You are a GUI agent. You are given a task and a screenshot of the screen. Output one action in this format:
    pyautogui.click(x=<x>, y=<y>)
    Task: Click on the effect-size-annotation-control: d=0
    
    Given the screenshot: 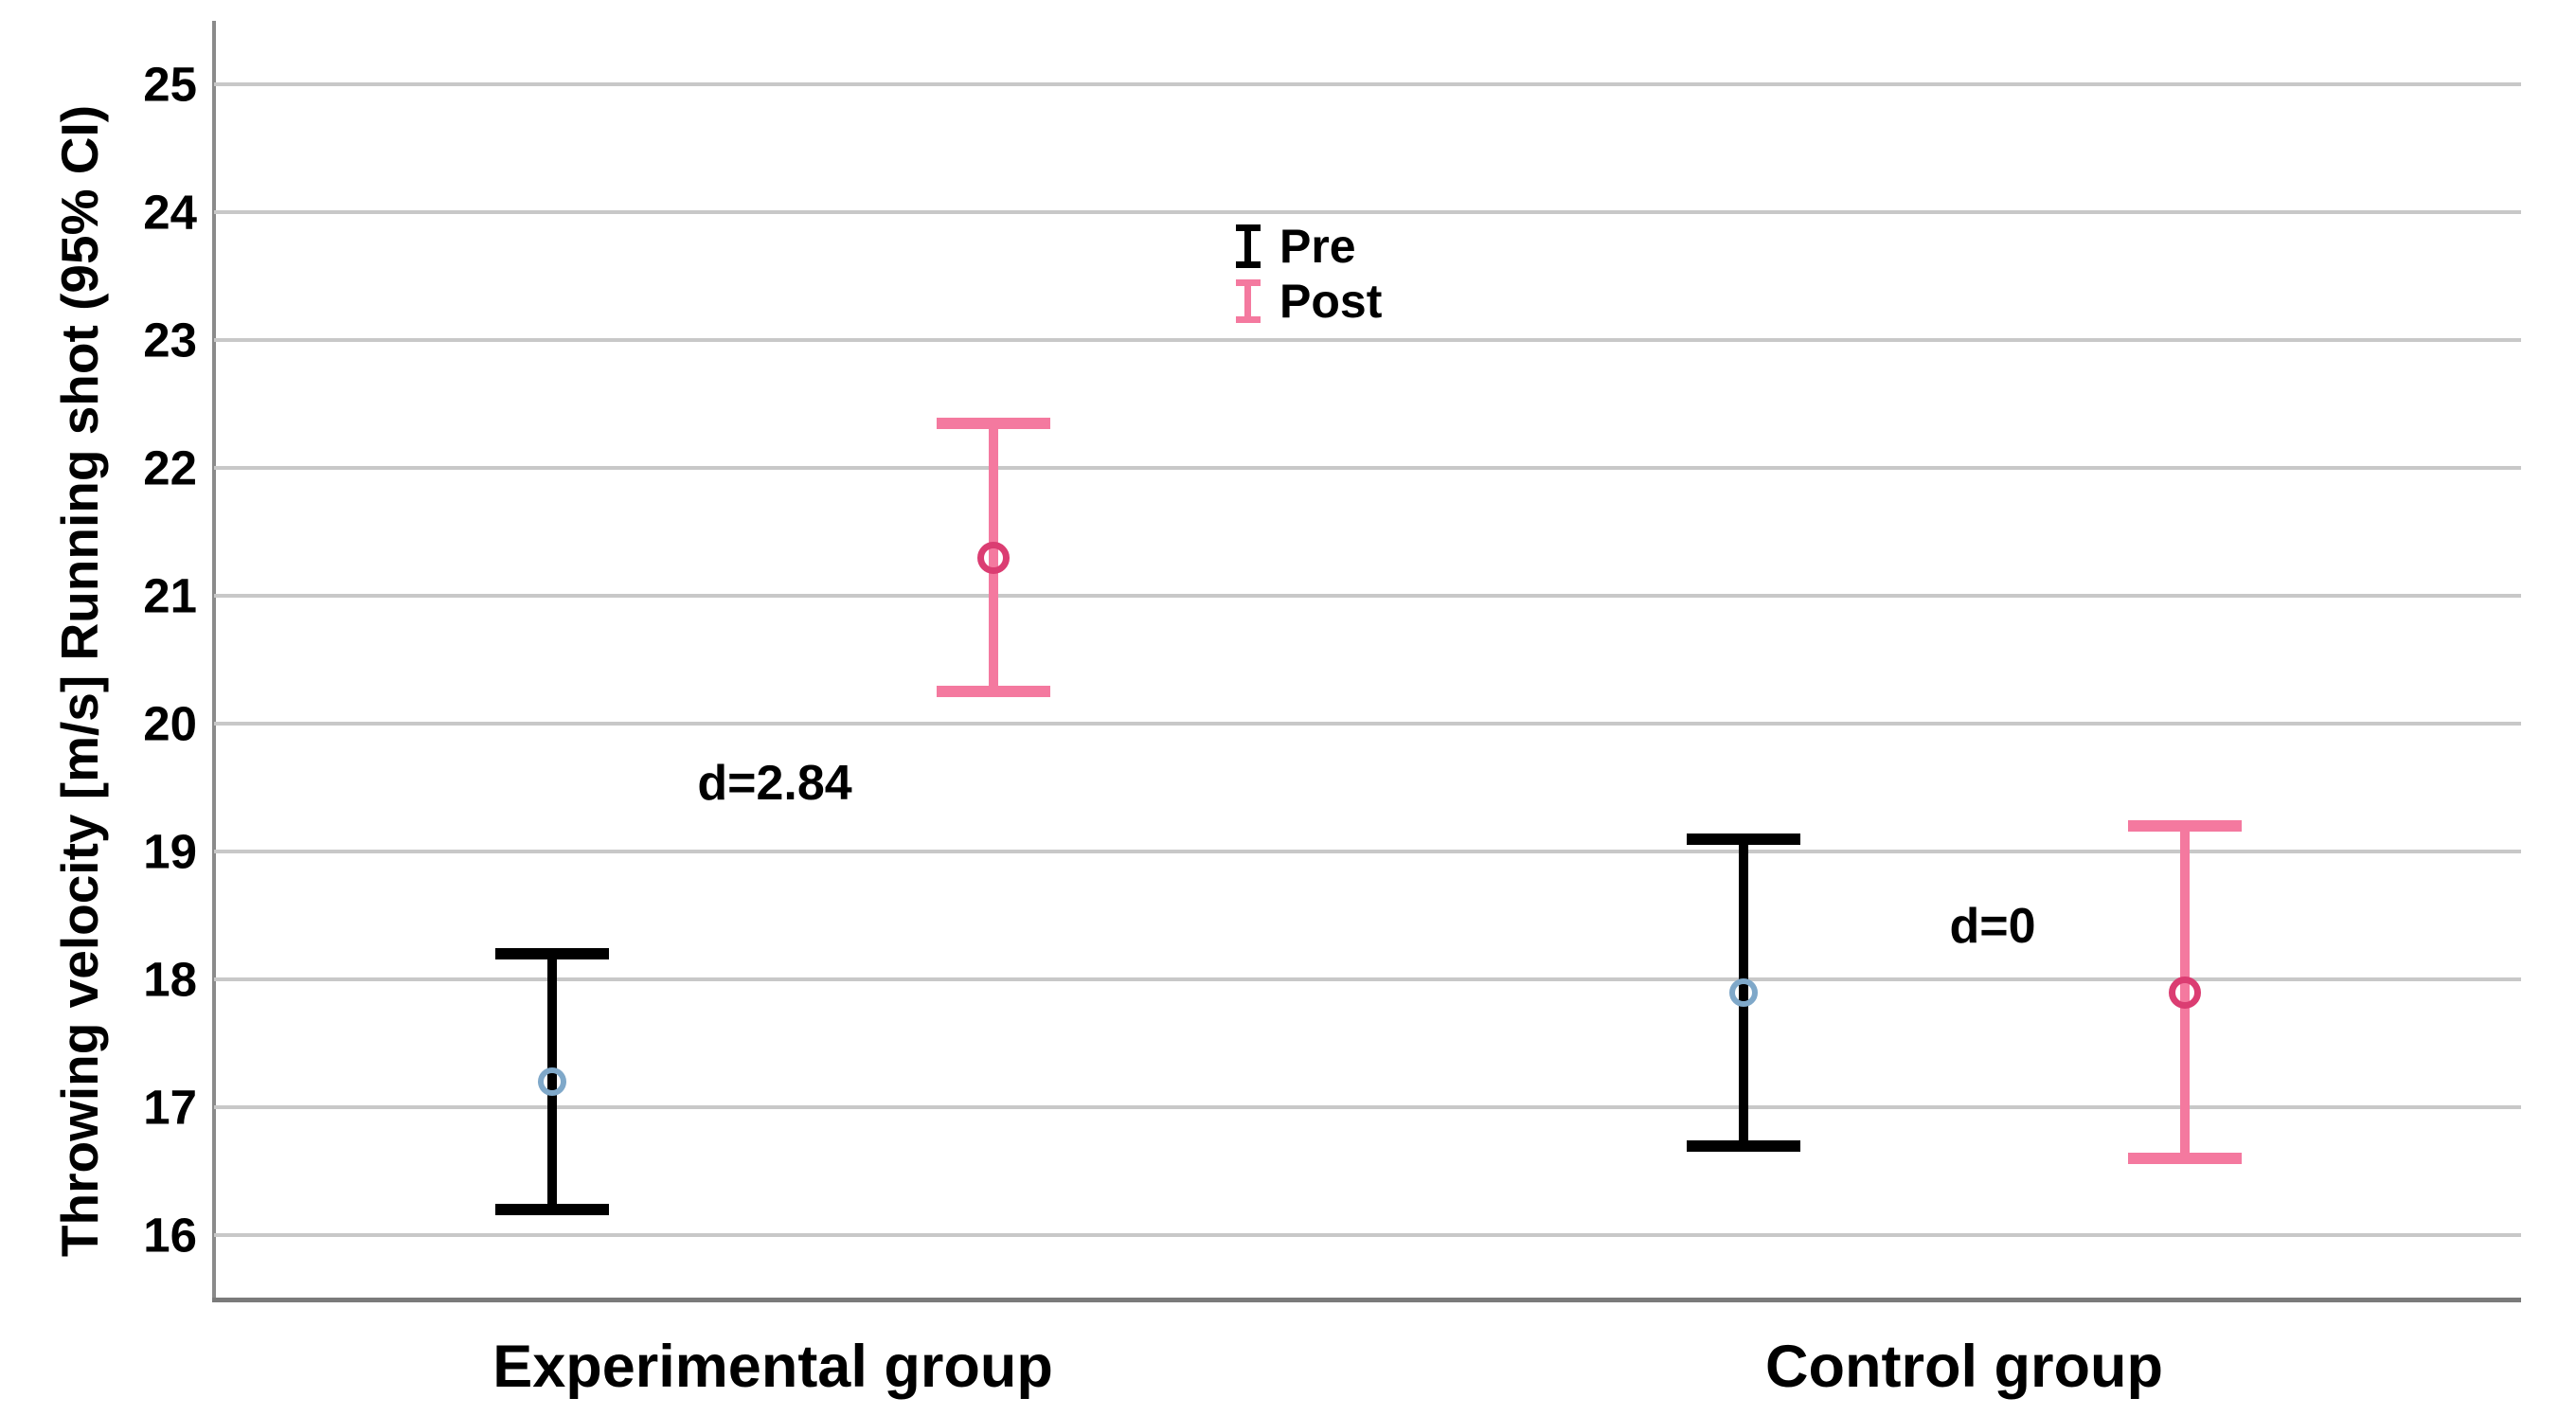 What is the action you would take?
    pyautogui.click(x=1992, y=927)
    